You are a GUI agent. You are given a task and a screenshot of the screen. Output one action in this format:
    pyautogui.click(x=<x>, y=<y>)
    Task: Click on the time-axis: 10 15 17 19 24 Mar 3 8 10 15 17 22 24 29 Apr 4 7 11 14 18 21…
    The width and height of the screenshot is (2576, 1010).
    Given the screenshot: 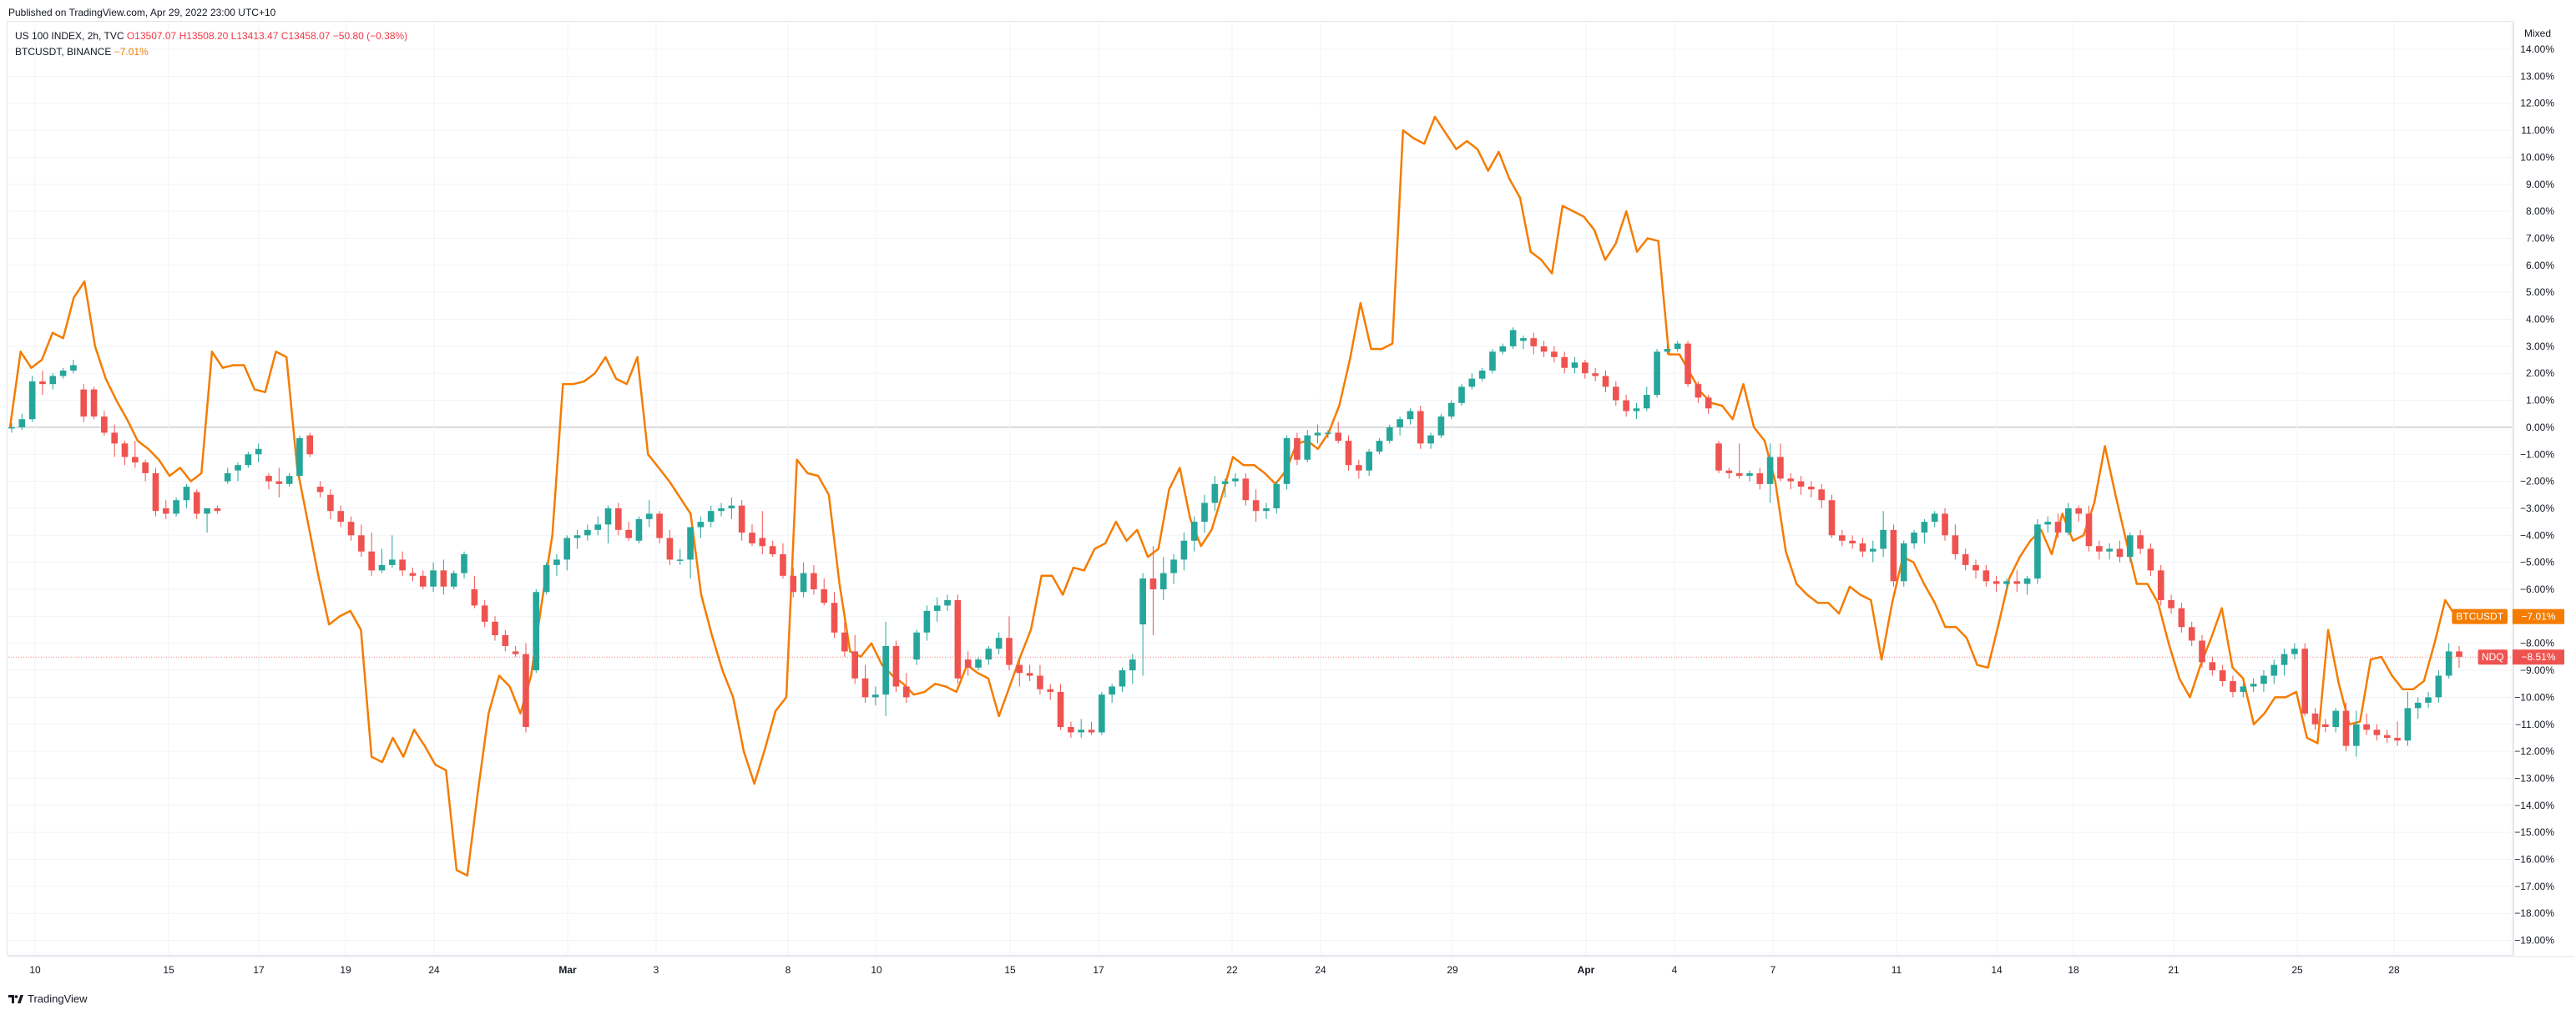 What is the action you would take?
    pyautogui.click(x=1214, y=970)
    